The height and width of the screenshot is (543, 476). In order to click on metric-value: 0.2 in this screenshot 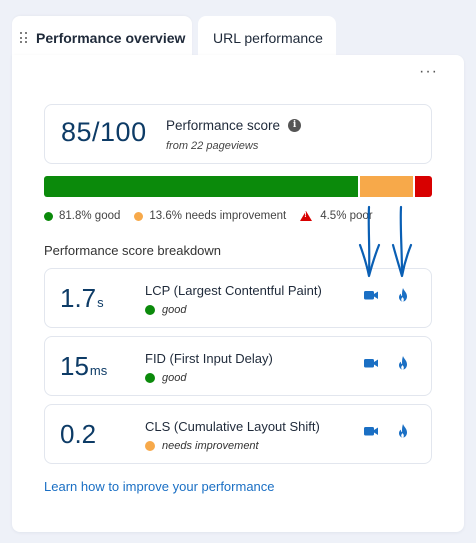, I will do `click(78, 434)`.